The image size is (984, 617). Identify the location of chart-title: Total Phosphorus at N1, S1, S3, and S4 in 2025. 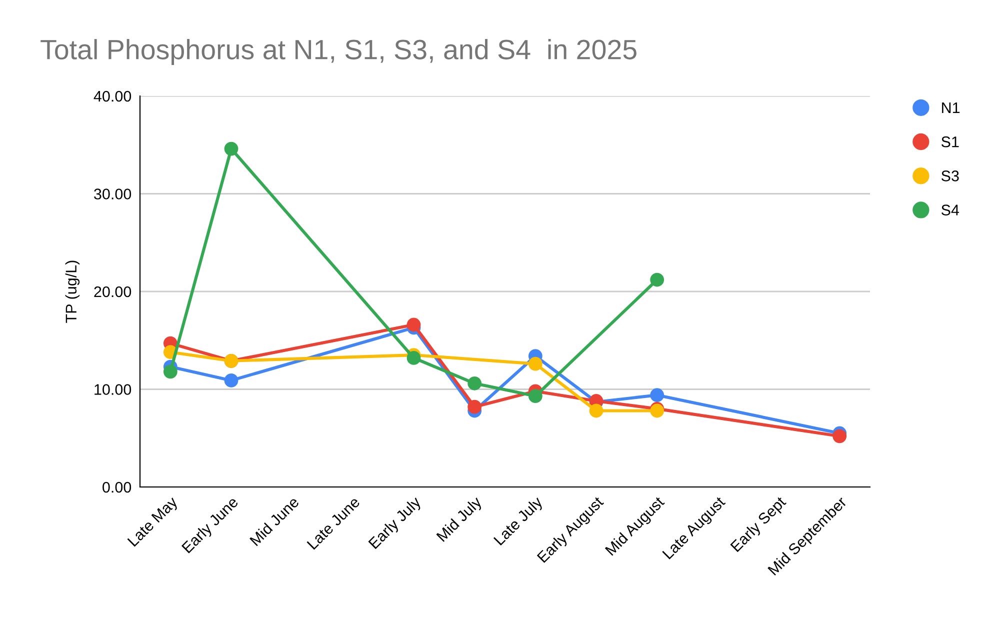
(338, 52).